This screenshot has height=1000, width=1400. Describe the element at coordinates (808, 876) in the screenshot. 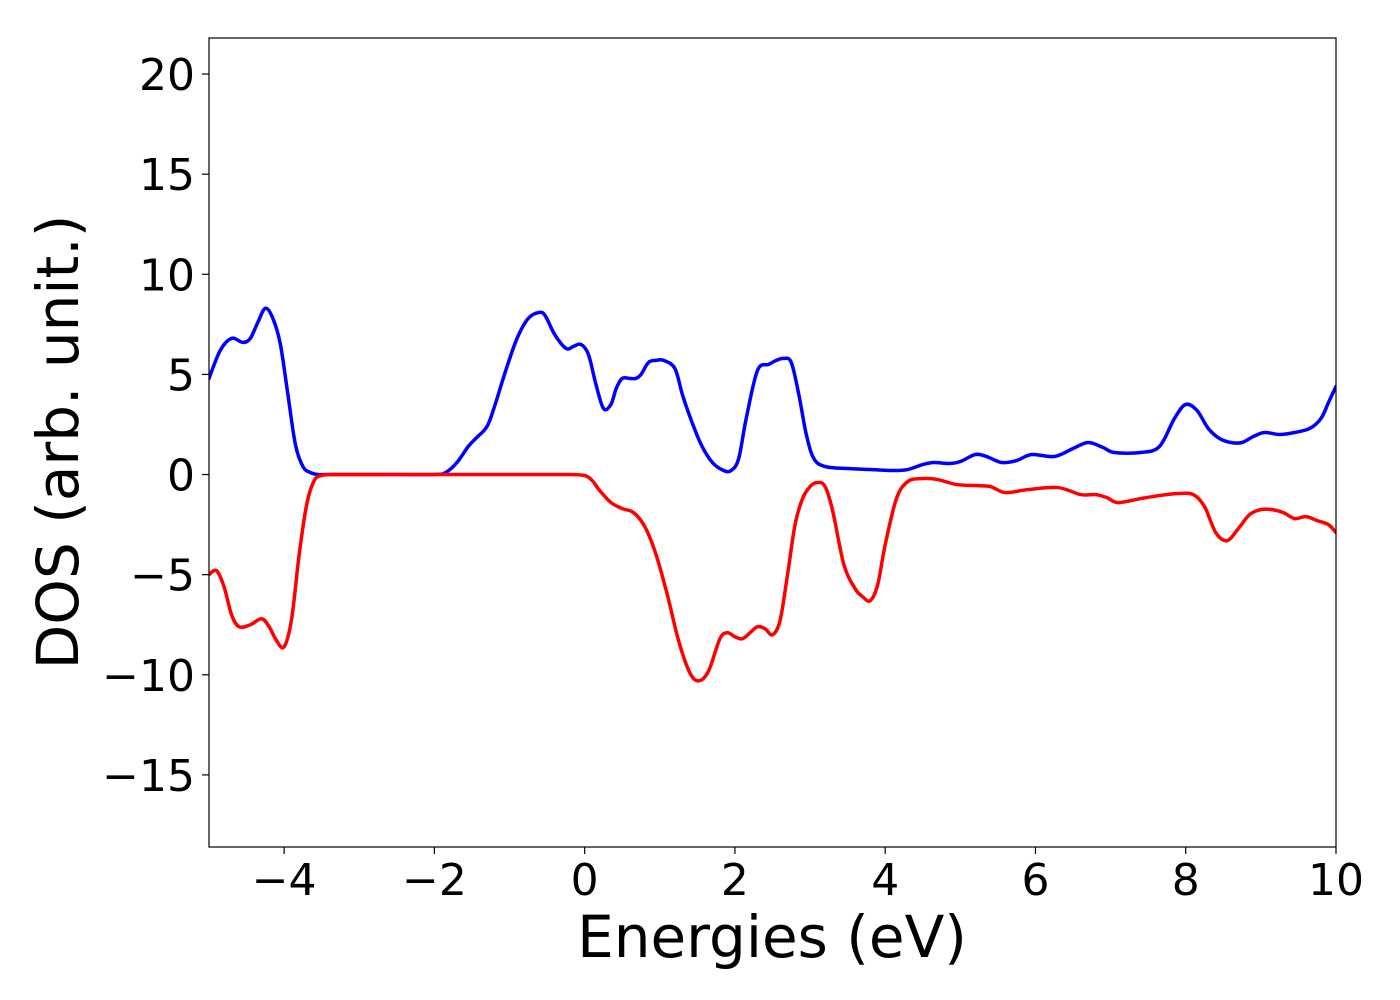

I see `x-axis: −4 −2 0 2 4 6 8 10` at that location.